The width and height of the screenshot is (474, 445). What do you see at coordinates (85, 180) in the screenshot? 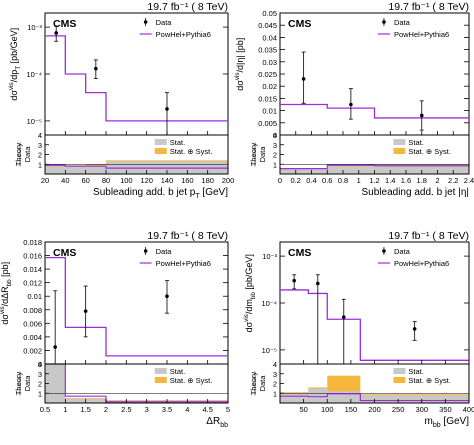
I see `x-tick-label: 60` at bounding box center [85, 180].